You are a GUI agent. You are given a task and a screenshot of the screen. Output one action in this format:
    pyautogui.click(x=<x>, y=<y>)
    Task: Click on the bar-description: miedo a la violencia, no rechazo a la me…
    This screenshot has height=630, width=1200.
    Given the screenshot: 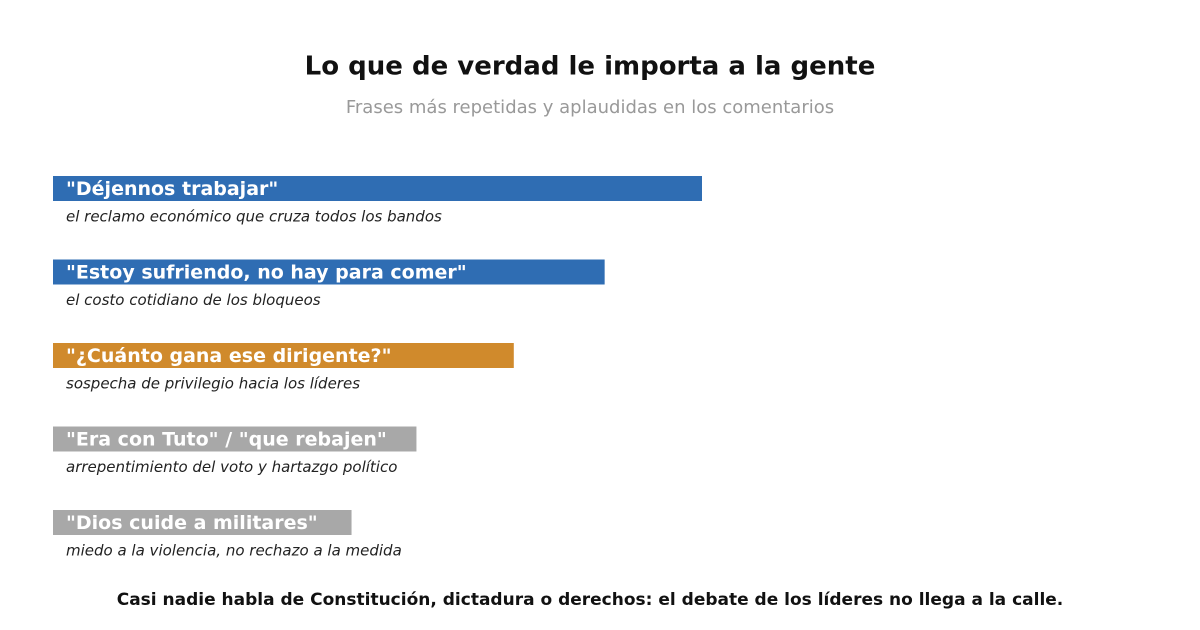 What is the action you would take?
    pyautogui.click(x=234, y=551)
    